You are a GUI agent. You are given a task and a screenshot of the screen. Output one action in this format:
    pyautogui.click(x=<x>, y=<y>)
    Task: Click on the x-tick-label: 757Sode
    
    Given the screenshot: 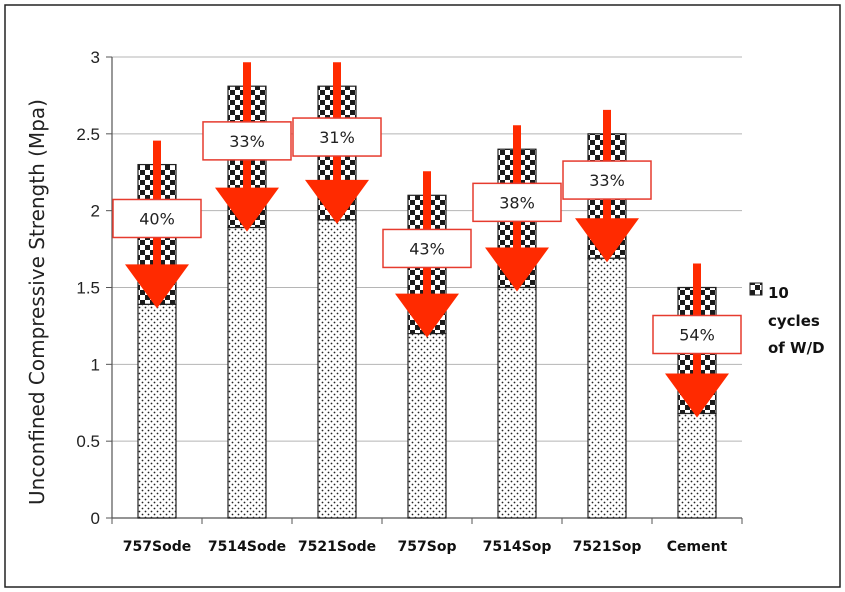 What is the action you would take?
    pyautogui.click(x=157, y=547)
    